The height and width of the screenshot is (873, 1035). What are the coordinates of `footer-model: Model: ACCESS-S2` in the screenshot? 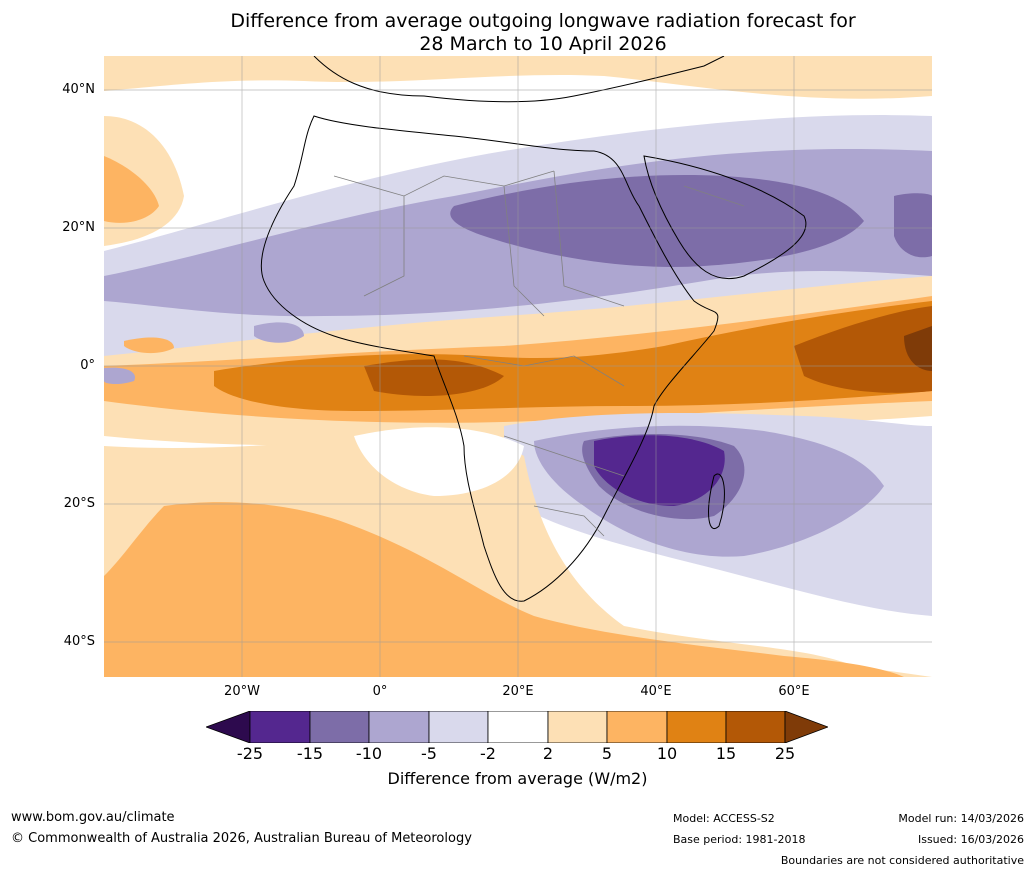 It's located at (724, 818).